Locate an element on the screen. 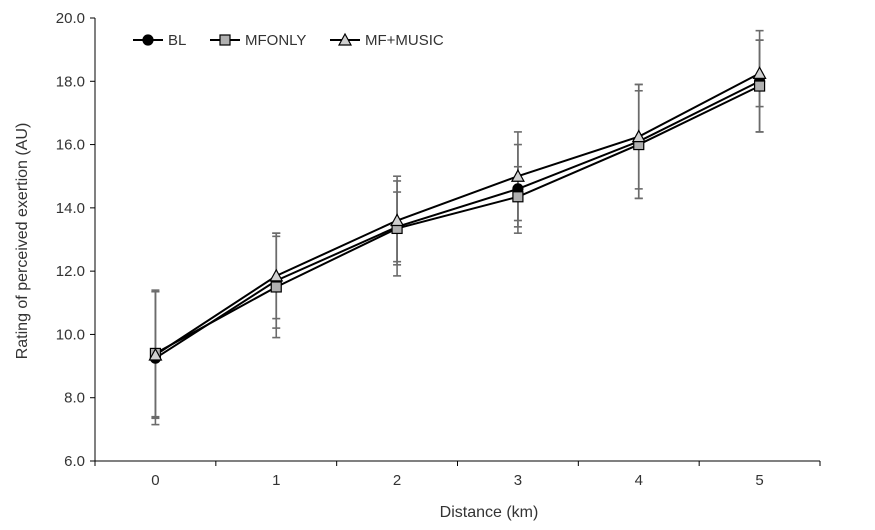 This screenshot has height=530, width=875. x-axis-title: Distance (km) is located at coordinates (489, 512).